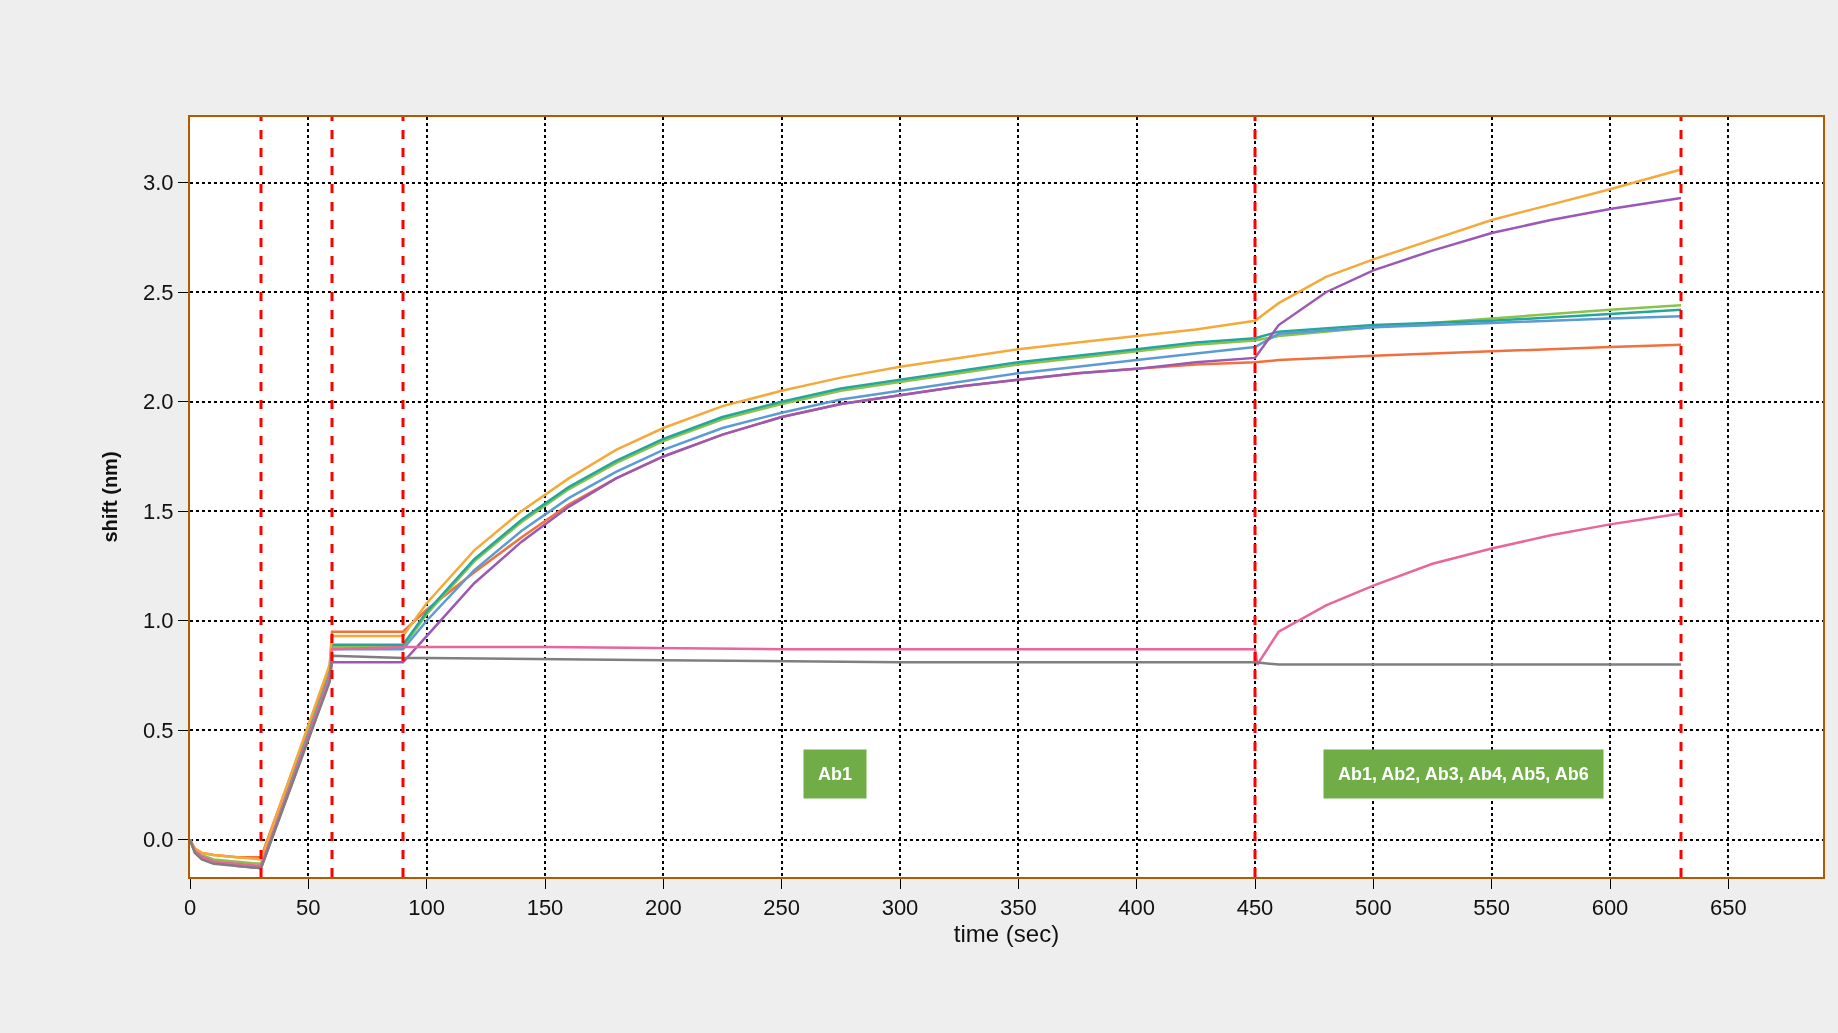 The width and height of the screenshot is (1838, 1033). What do you see at coordinates (158, 183) in the screenshot?
I see `y-tick-label: 3.0` at bounding box center [158, 183].